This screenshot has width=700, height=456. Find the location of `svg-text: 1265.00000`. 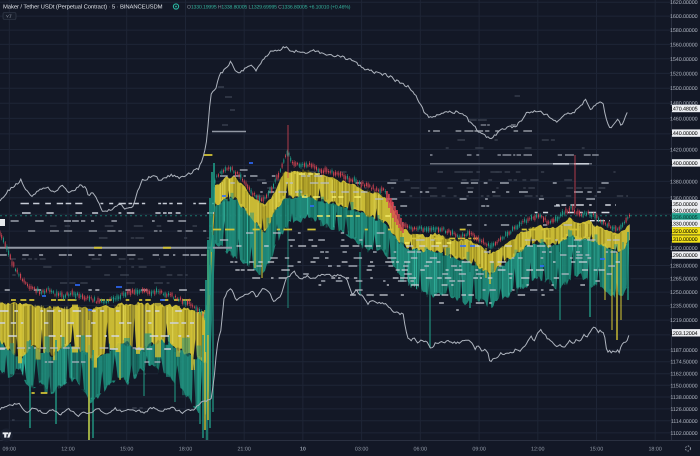

svg-text: 1265.00000 is located at coordinates (684, 280).